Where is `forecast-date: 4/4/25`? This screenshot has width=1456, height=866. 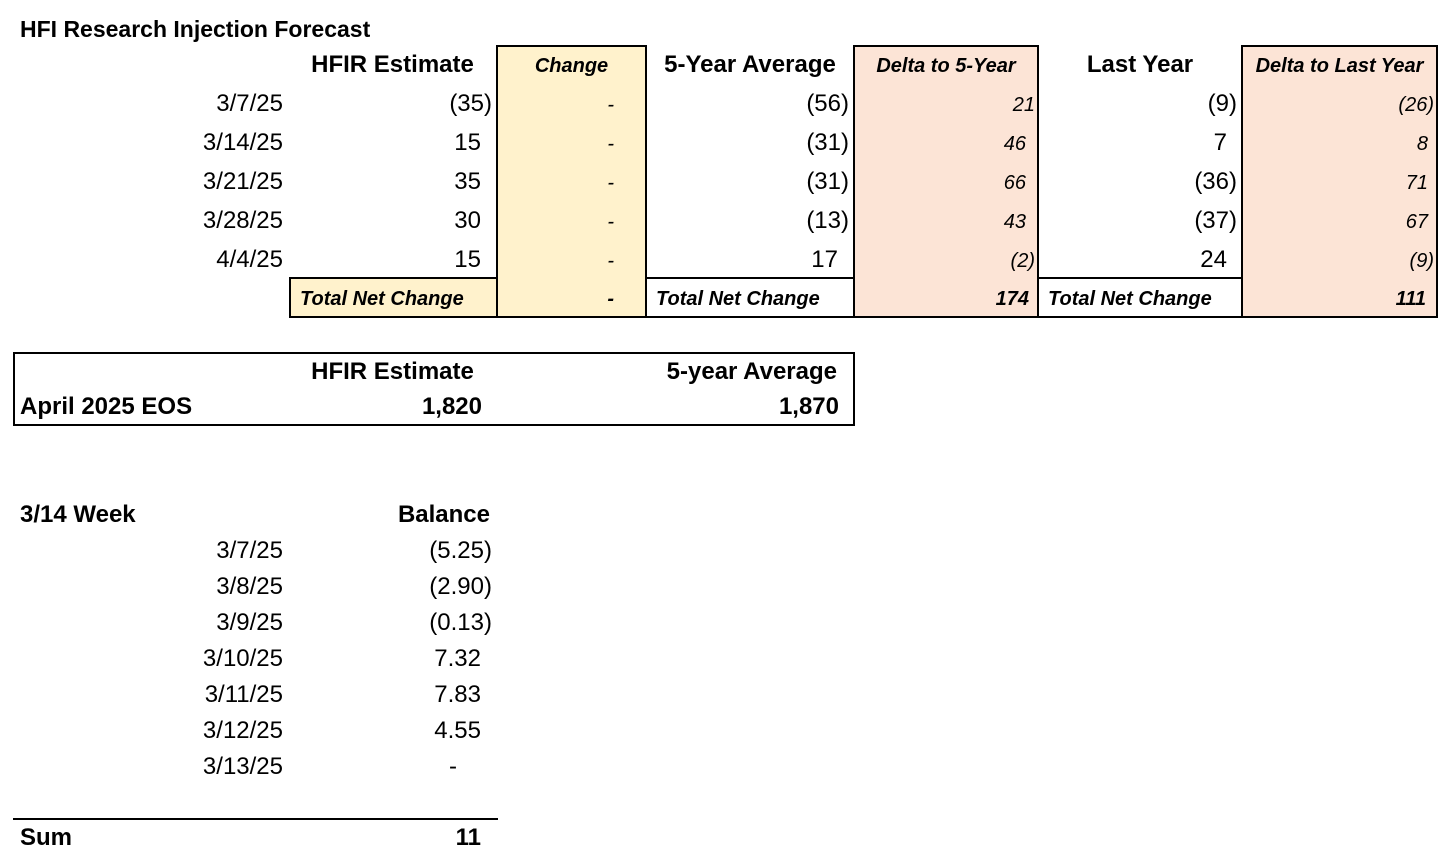
forecast-date: 4/4/25 is located at coordinates (249, 259).